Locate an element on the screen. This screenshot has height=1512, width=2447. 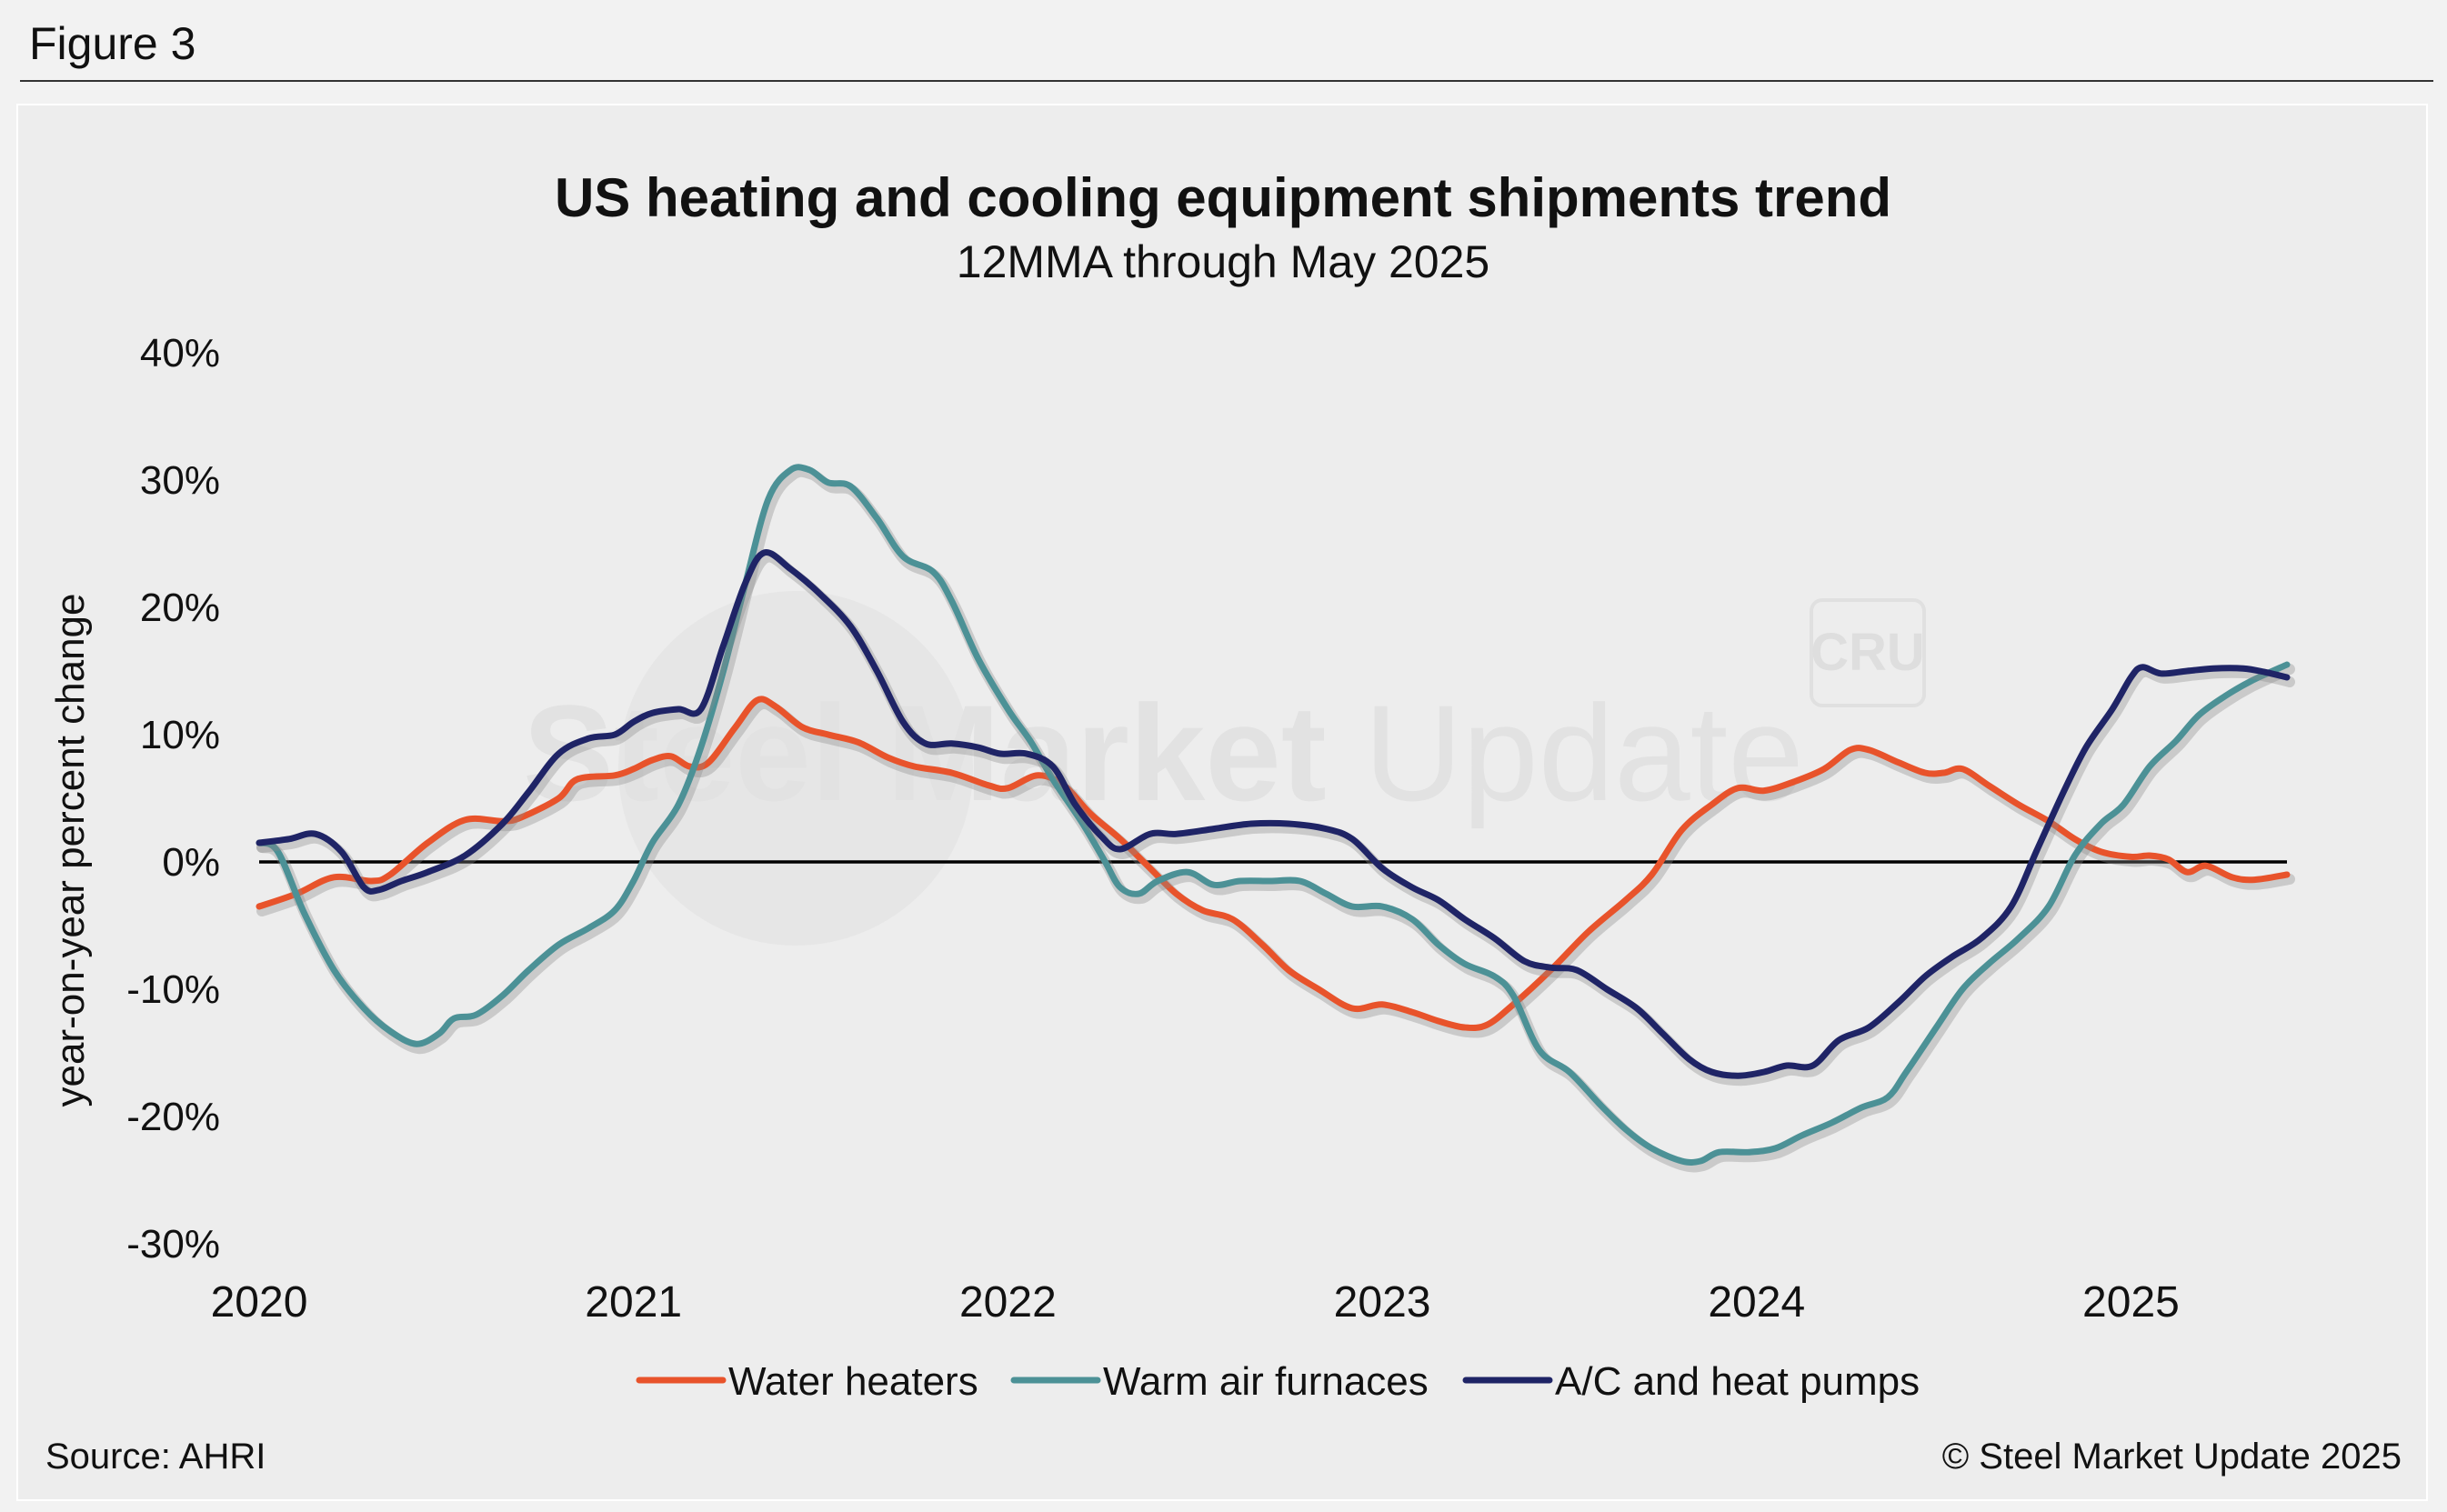
y-tick-label: 10% is located at coordinates (180, 735).